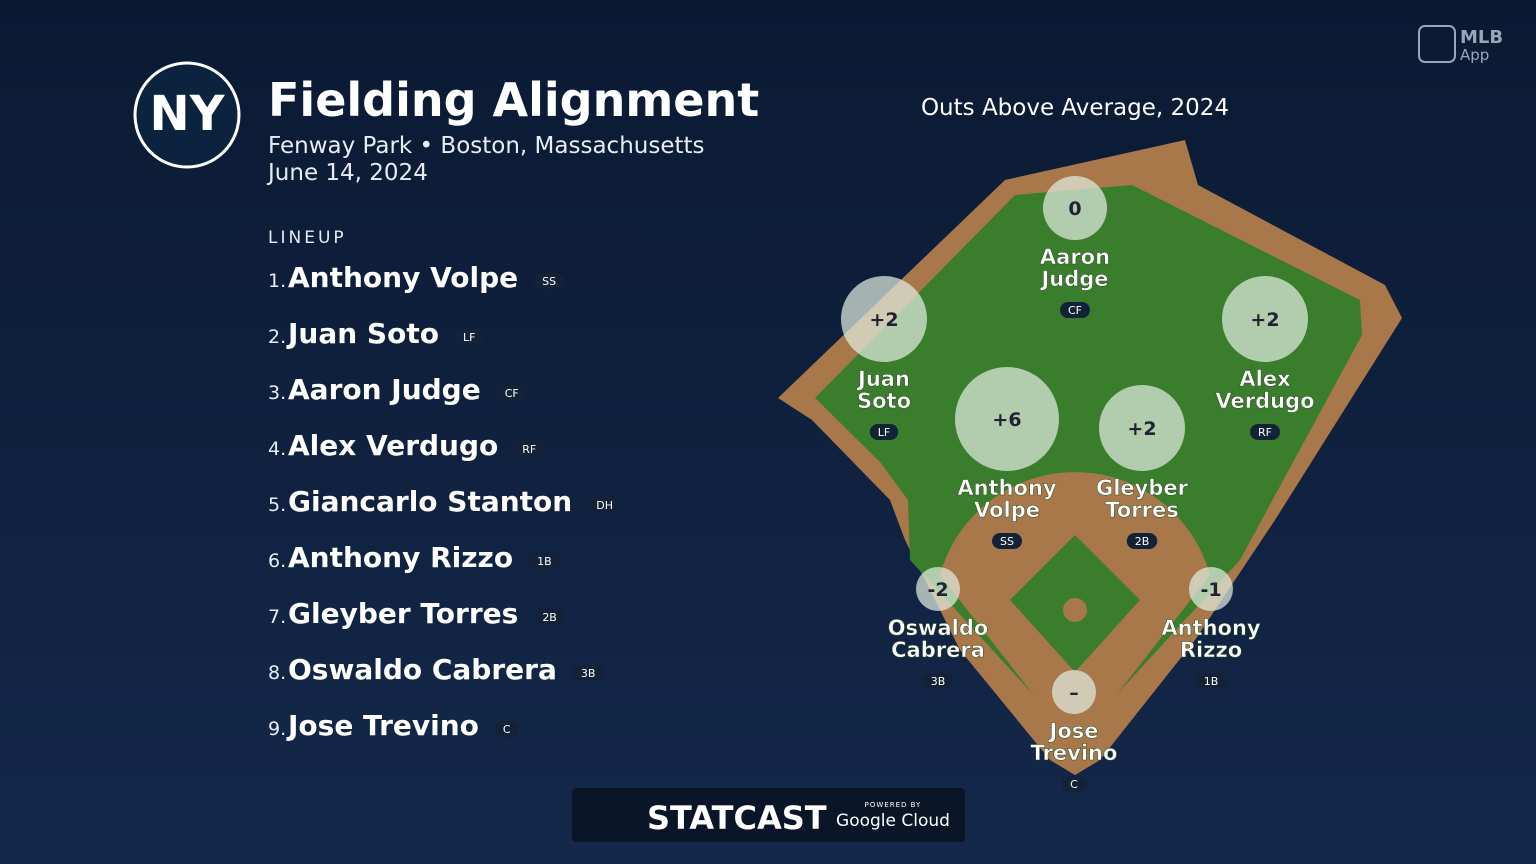 Image resolution: width=1536 pixels, height=864 pixels. I want to click on footer-box, so click(768, 815).